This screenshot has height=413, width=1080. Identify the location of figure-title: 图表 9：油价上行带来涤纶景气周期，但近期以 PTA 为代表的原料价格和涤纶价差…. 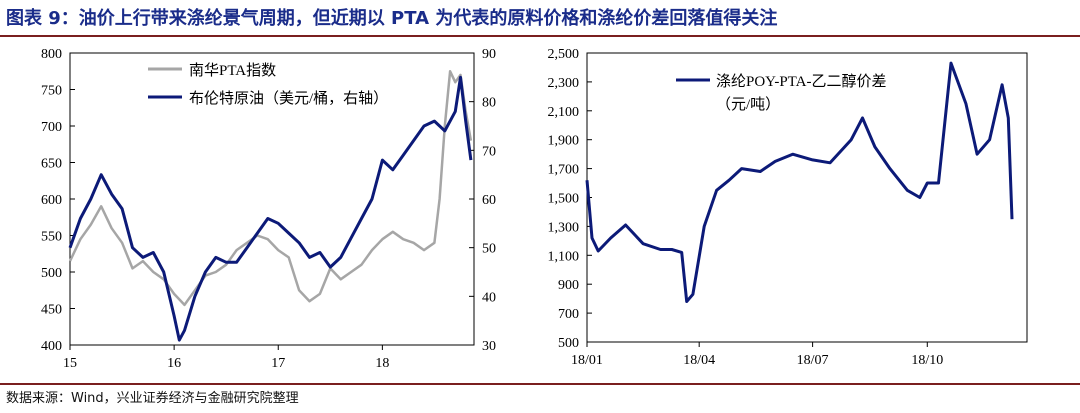
(392, 18).